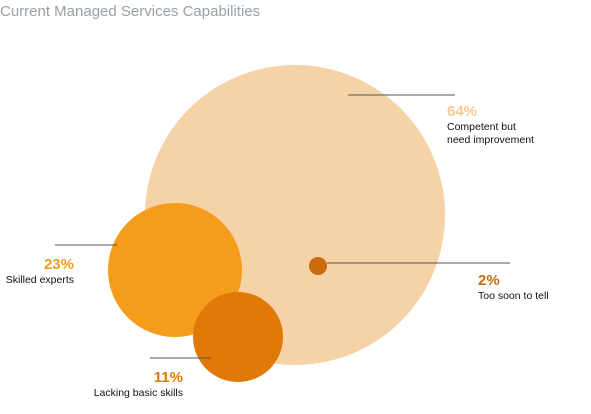 This screenshot has height=414, width=591. Describe the element at coordinates (513, 296) in the screenshot. I see `category-label-too-soon-to-tell: Too soon to tell` at that location.